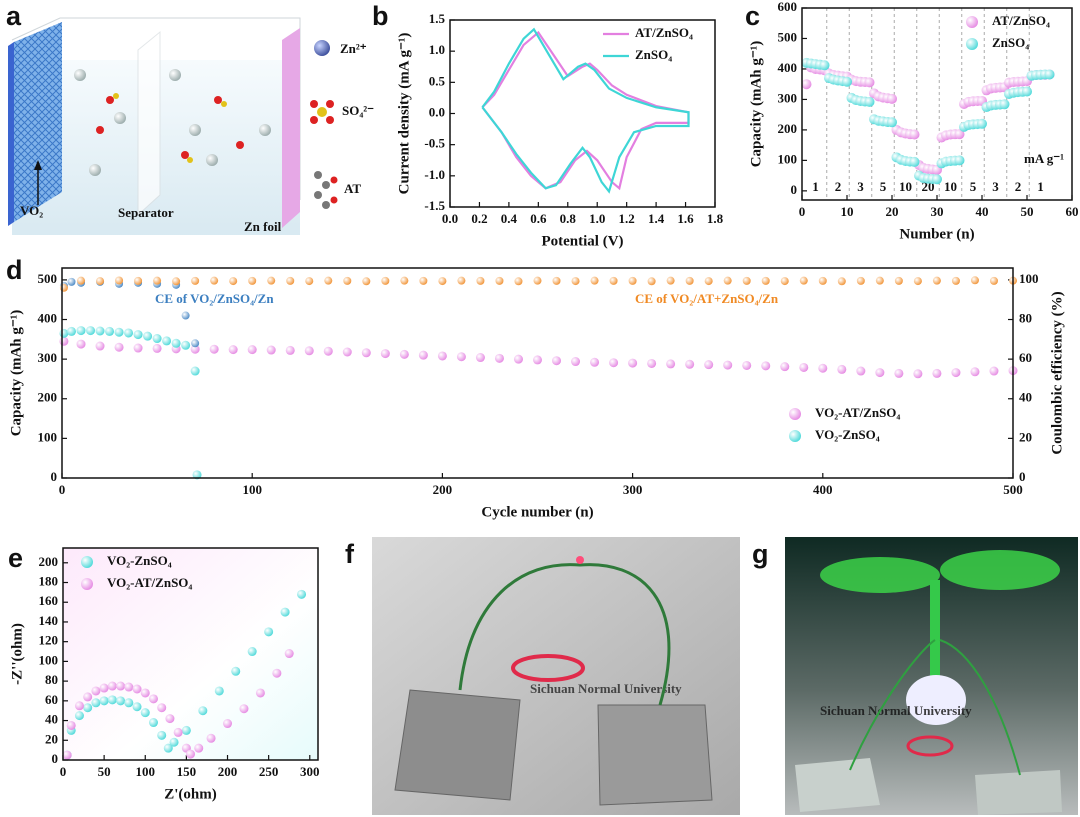 The height and width of the screenshot is (817, 1080). I want to click on zn-foil, so click(291, 128).